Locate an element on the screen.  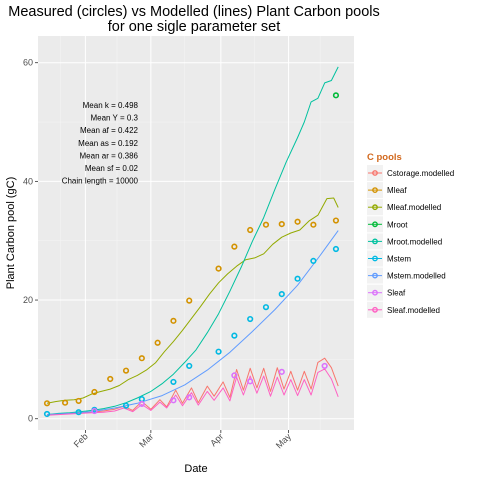
x-tick-label: Apr is located at coordinates (216, 439).